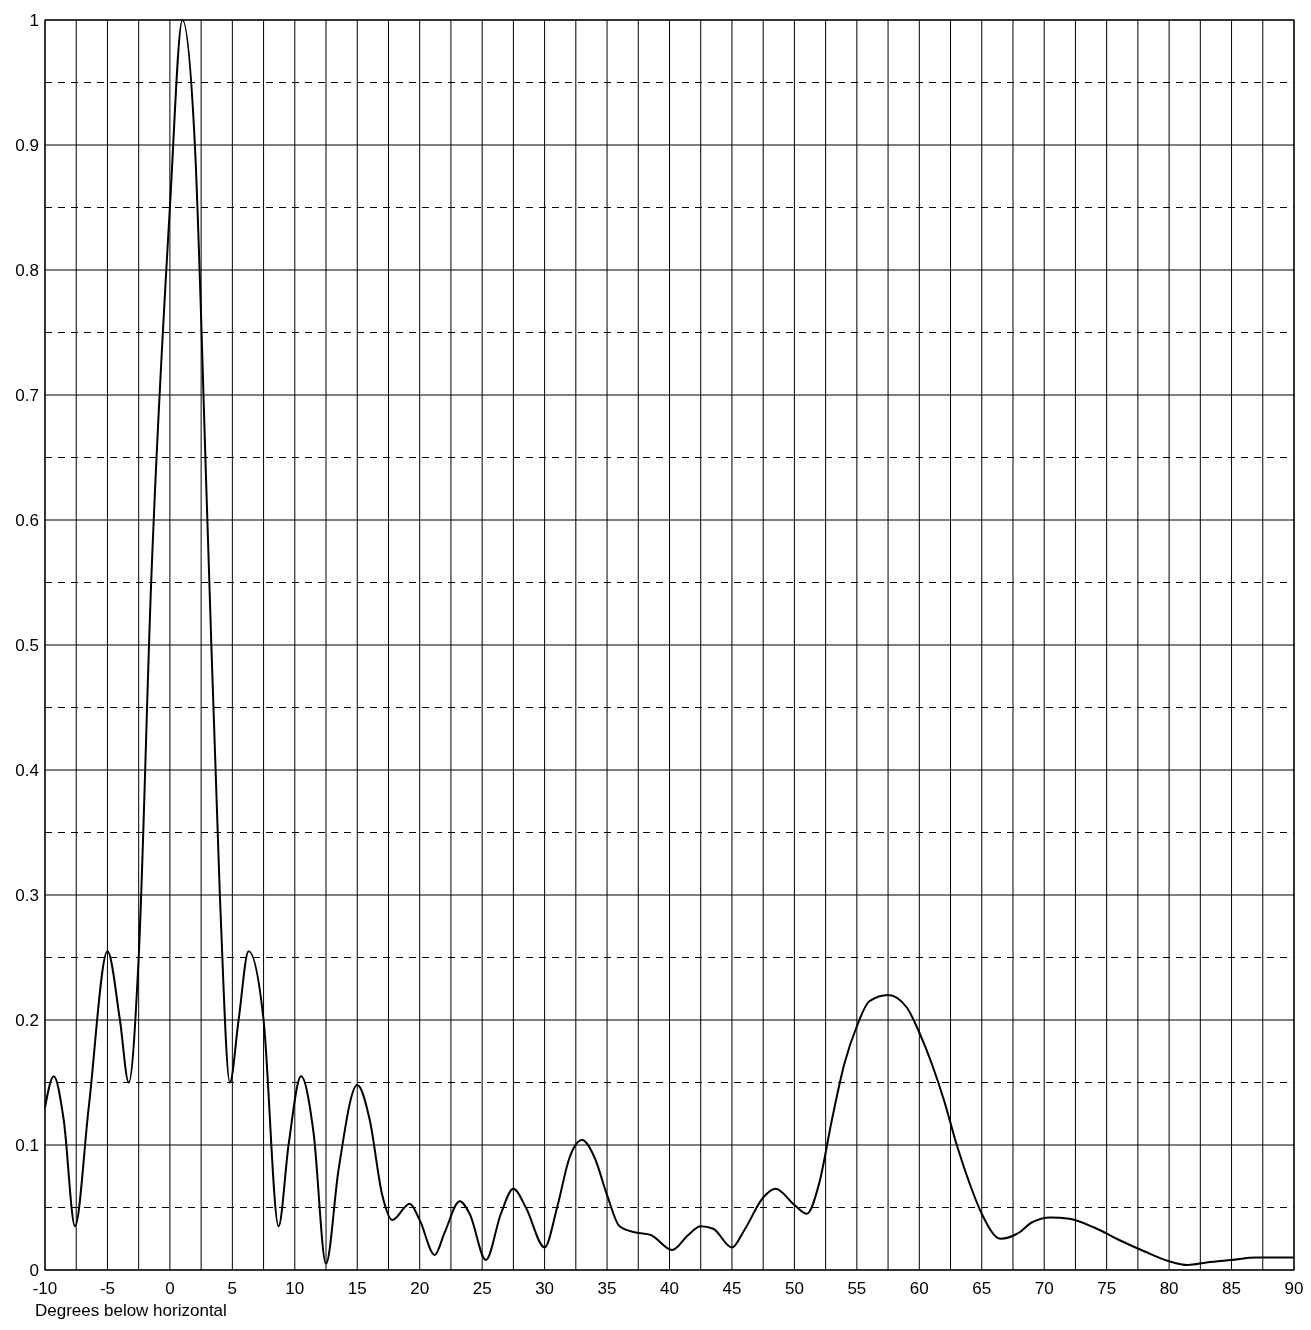  Describe the element at coordinates (1107, 1288) in the screenshot. I see `x-tick-label: 75` at that location.